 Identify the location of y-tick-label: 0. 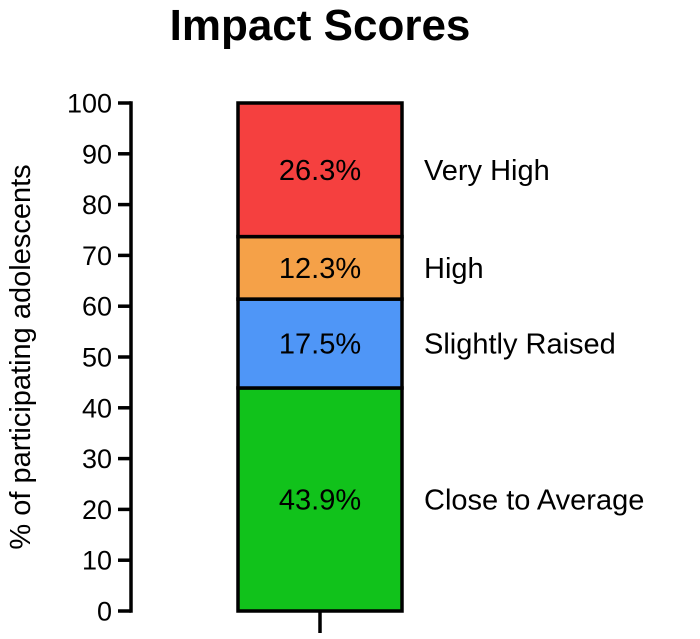
(104, 612).